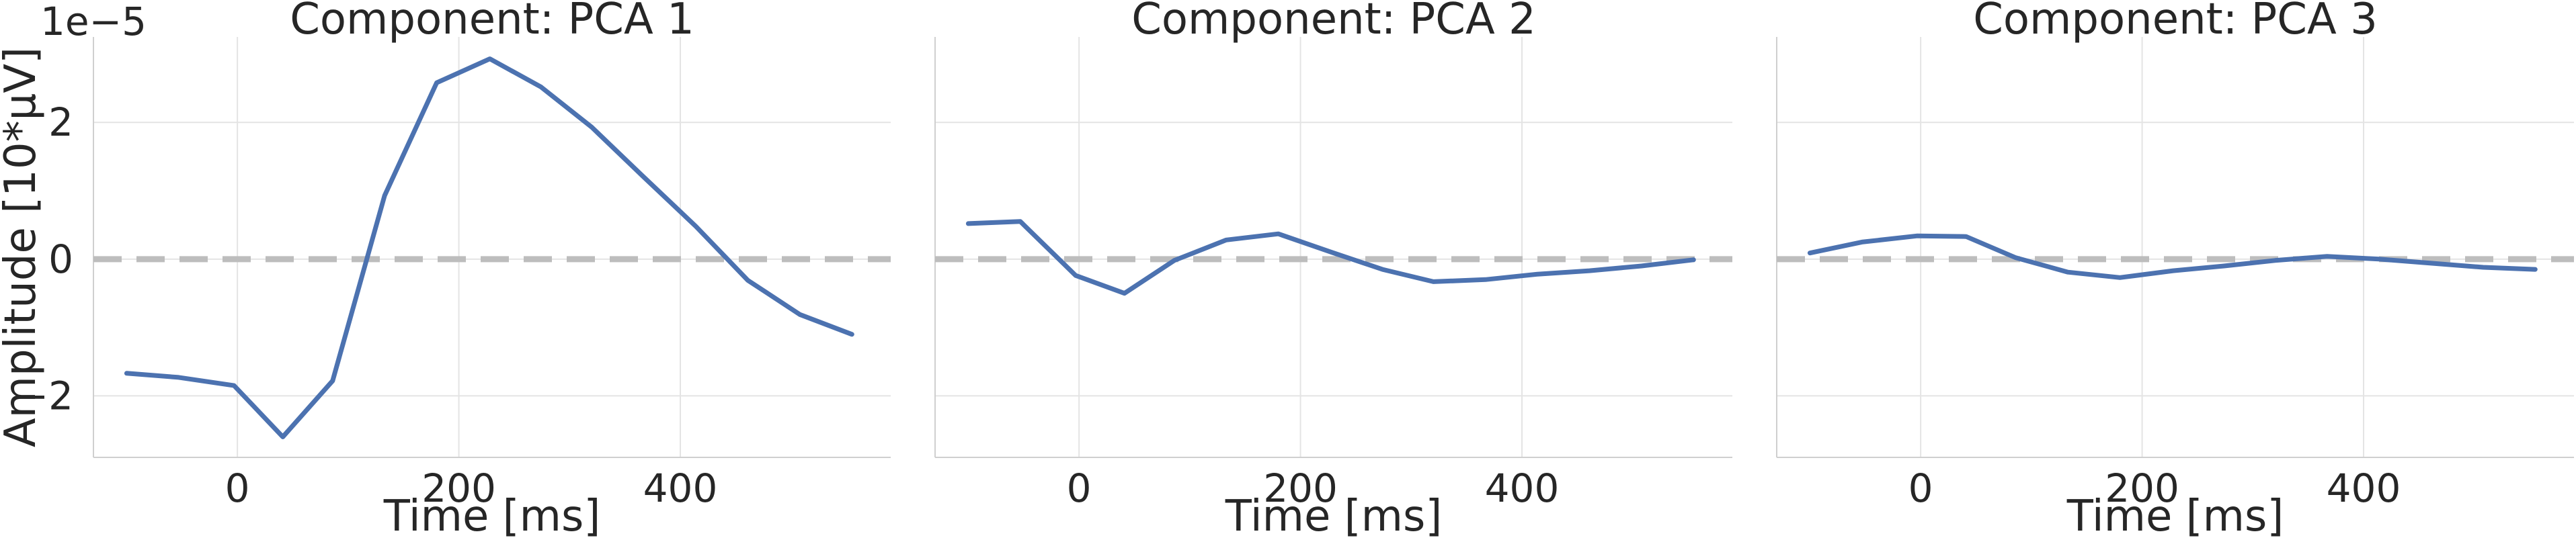 The image size is (2576, 542). I want to click on y-tick-label: −2, so click(45, 395).